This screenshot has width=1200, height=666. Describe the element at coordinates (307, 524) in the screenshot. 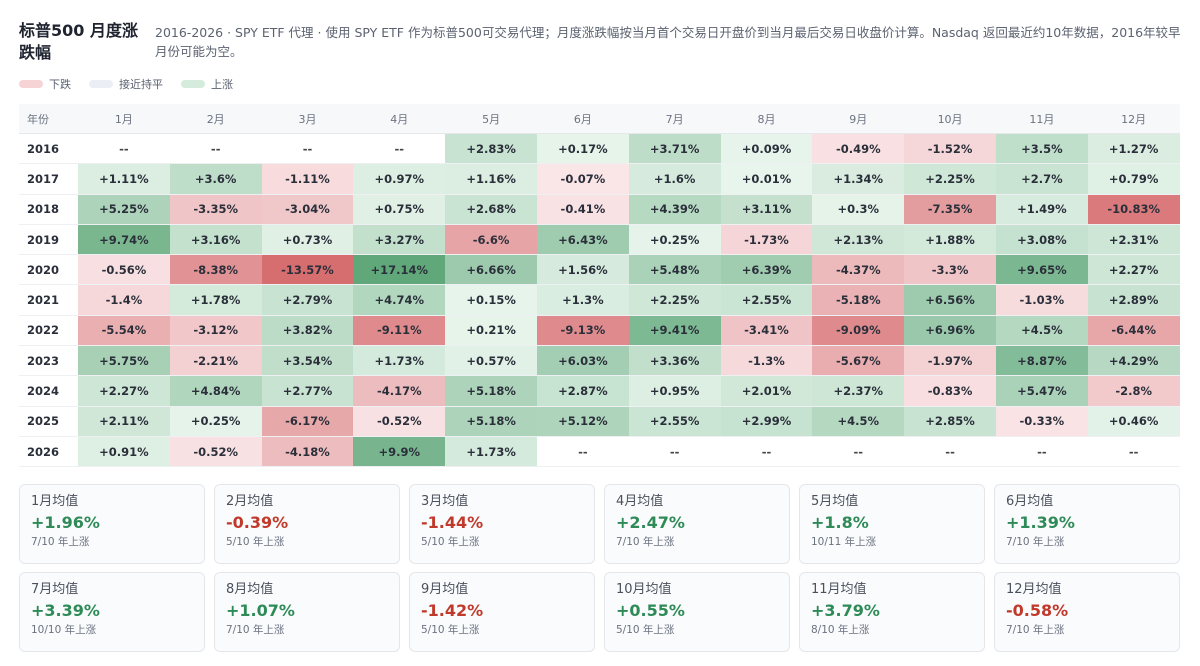

I see `month-average-card: 2月均值 -0.39% 5/10 年上涨` at that location.